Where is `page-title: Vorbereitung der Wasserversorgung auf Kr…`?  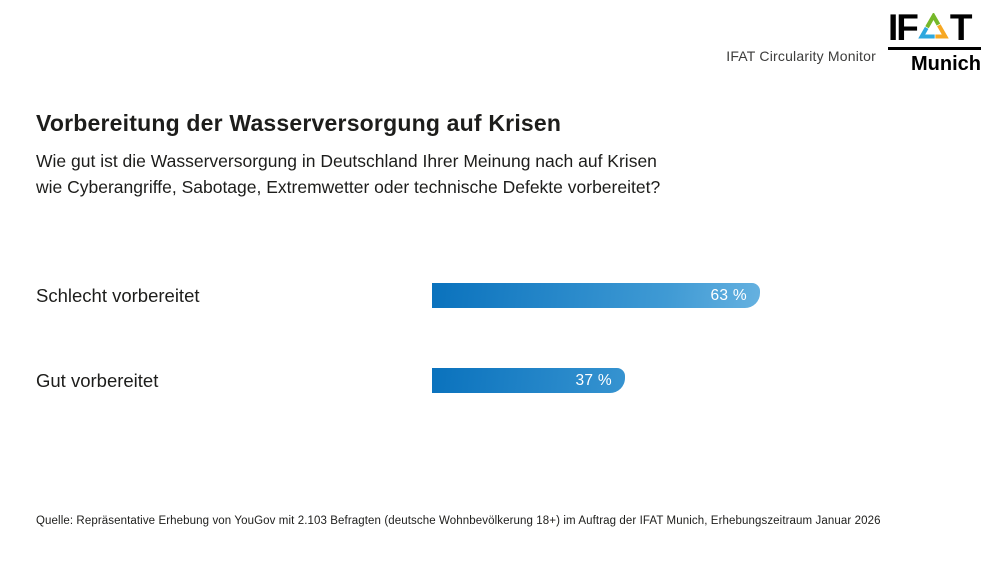 page-title: Vorbereitung der Wasserversorgung auf Kr… is located at coordinates (299, 123).